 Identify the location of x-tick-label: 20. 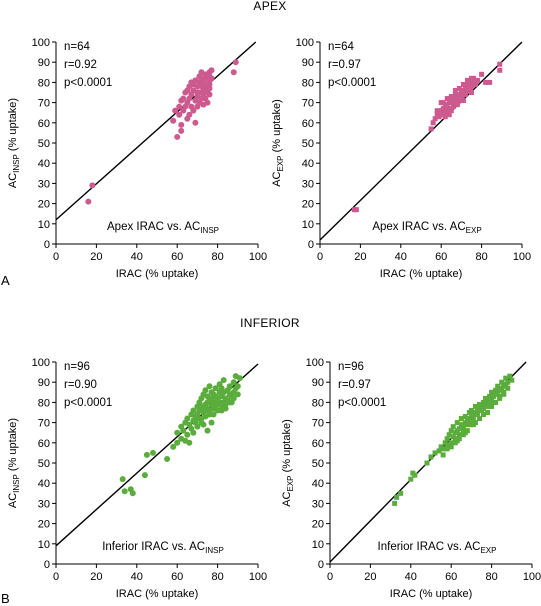
(96, 257).